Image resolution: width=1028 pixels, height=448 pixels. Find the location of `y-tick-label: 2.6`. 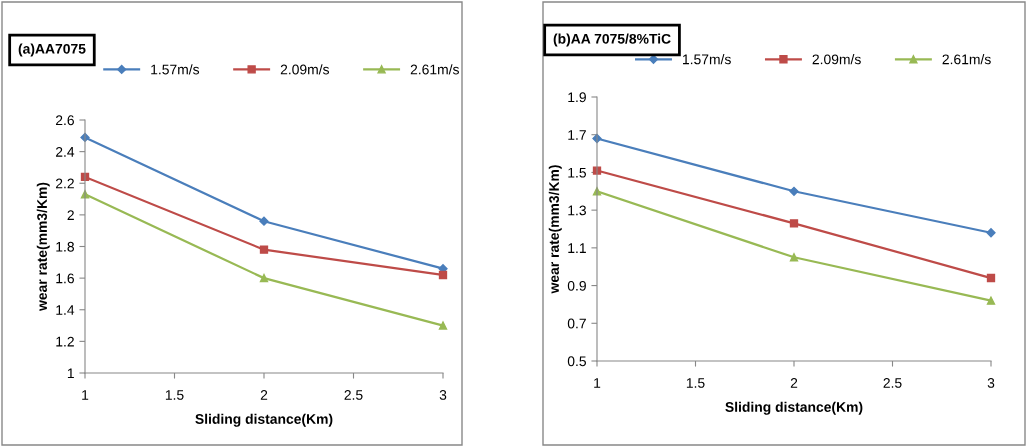

y-tick-label: 2.6 is located at coordinates (64, 120).